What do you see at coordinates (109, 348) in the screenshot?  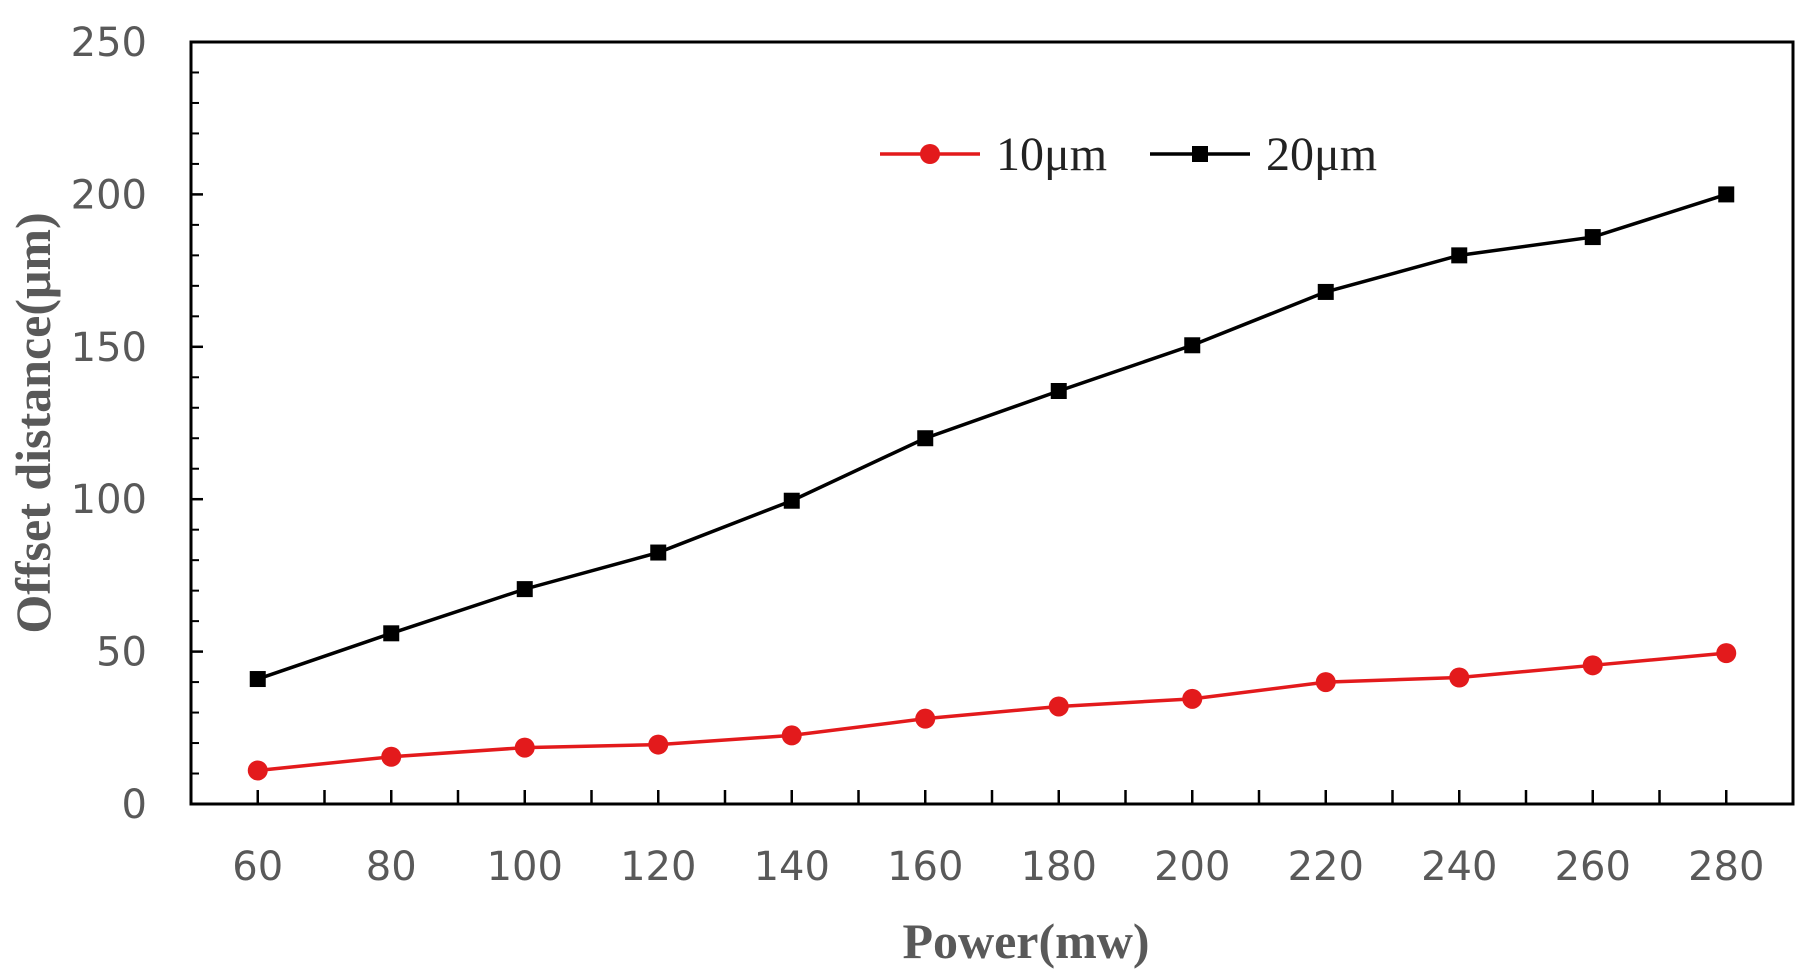 I see `y-tick-label: 150` at bounding box center [109, 348].